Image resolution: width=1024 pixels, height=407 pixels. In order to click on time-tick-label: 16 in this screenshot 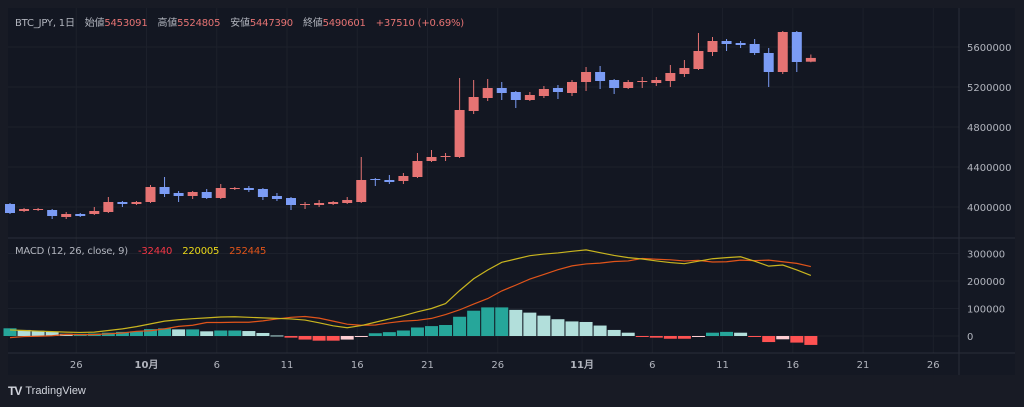, I will do `click(792, 365)`.